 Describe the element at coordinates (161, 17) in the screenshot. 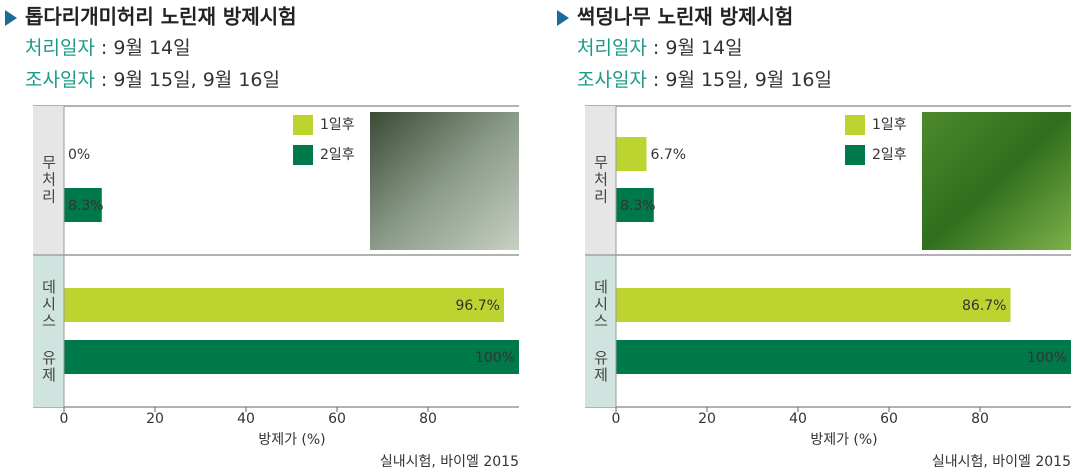

I see `chart-title: 톱다리개미허리 노린재 방제시험` at that location.